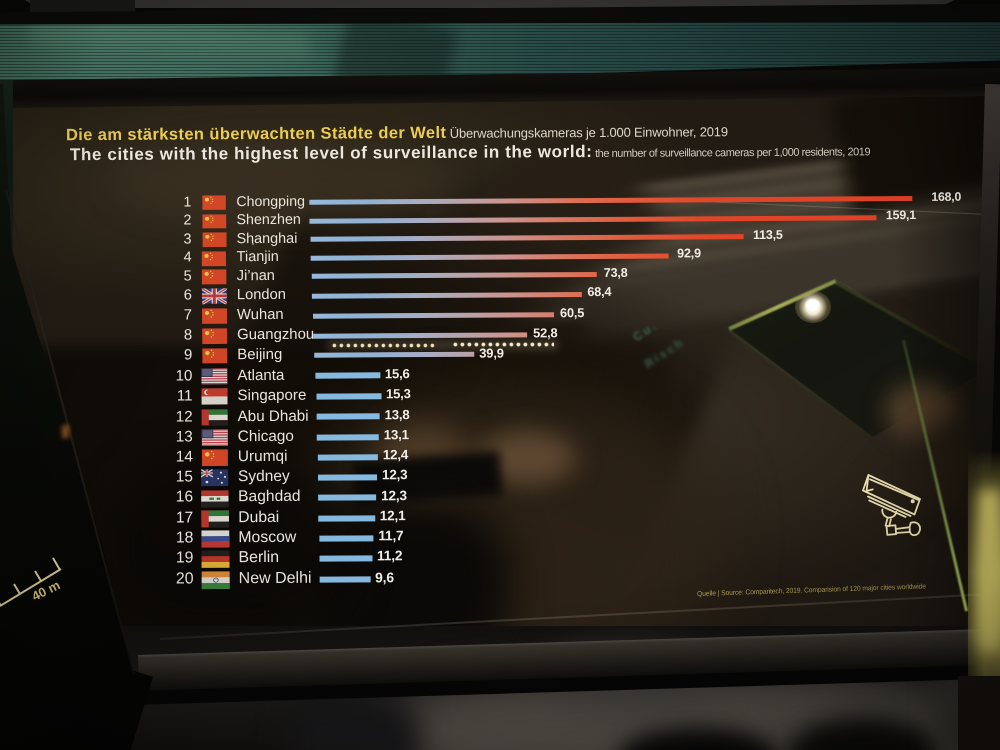  Describe the element at coordinates (45, 590) in the screenshot. I see `svg-text: 40 m` at that location.